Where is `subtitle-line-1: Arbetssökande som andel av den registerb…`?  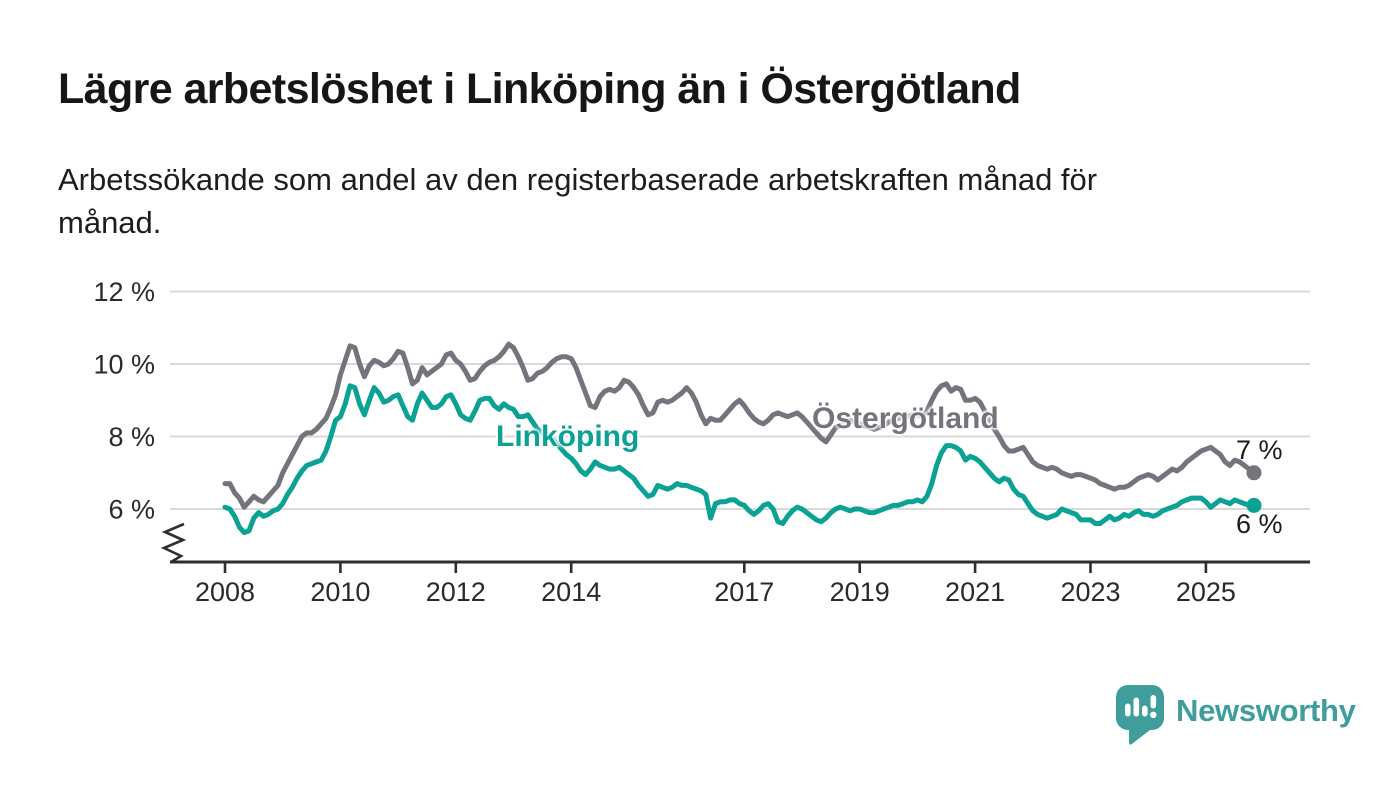
subtitle-line-1: Arbetssökande som andel av den registerb… is located at coordinates (578, 179).